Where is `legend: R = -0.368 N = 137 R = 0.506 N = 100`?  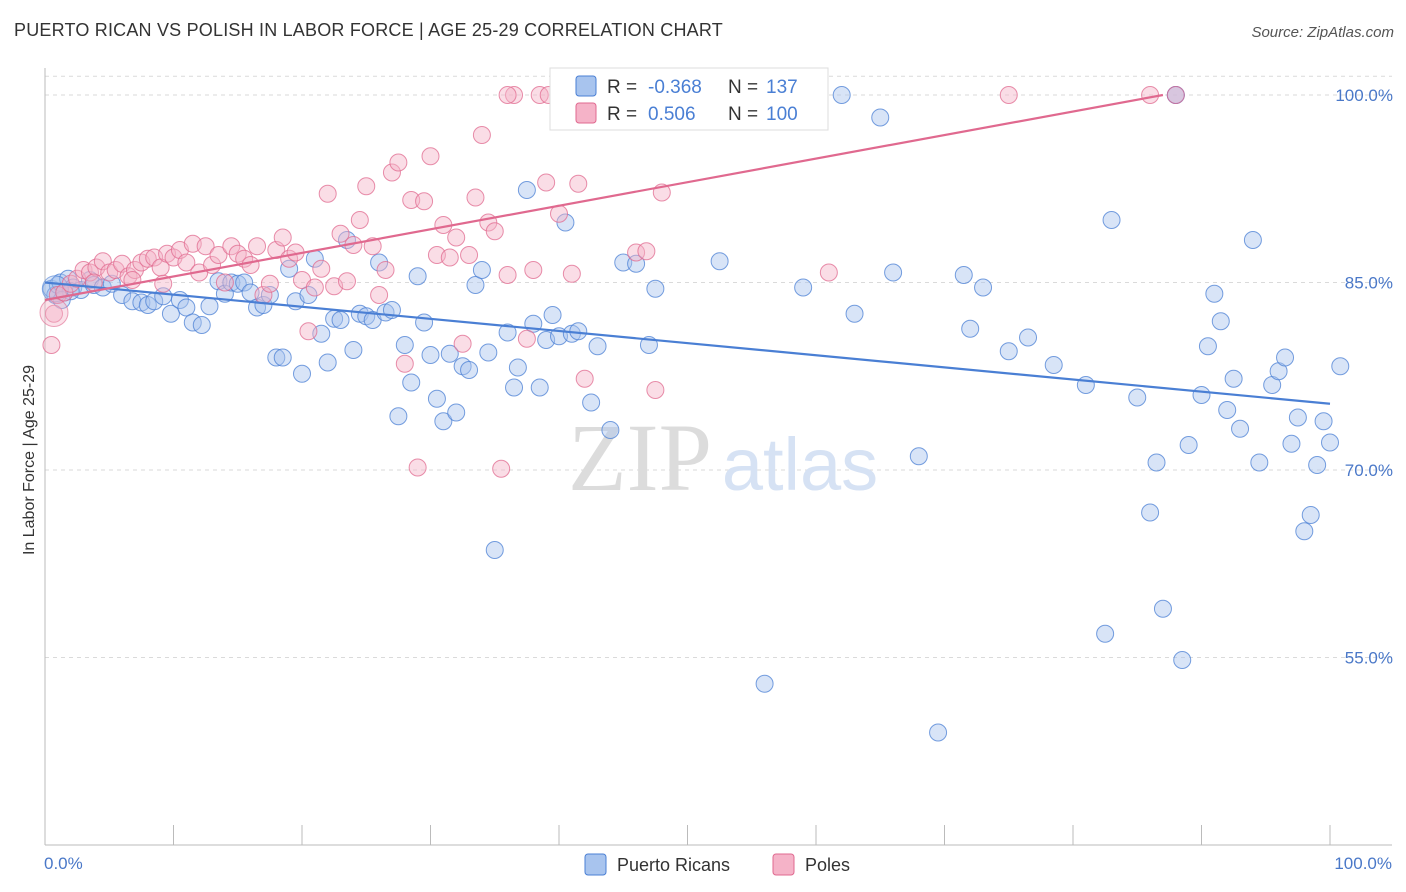
legend: R = -0.368 N = 137 R = 0.506 N = 100 is located at coordinates (689, 99).